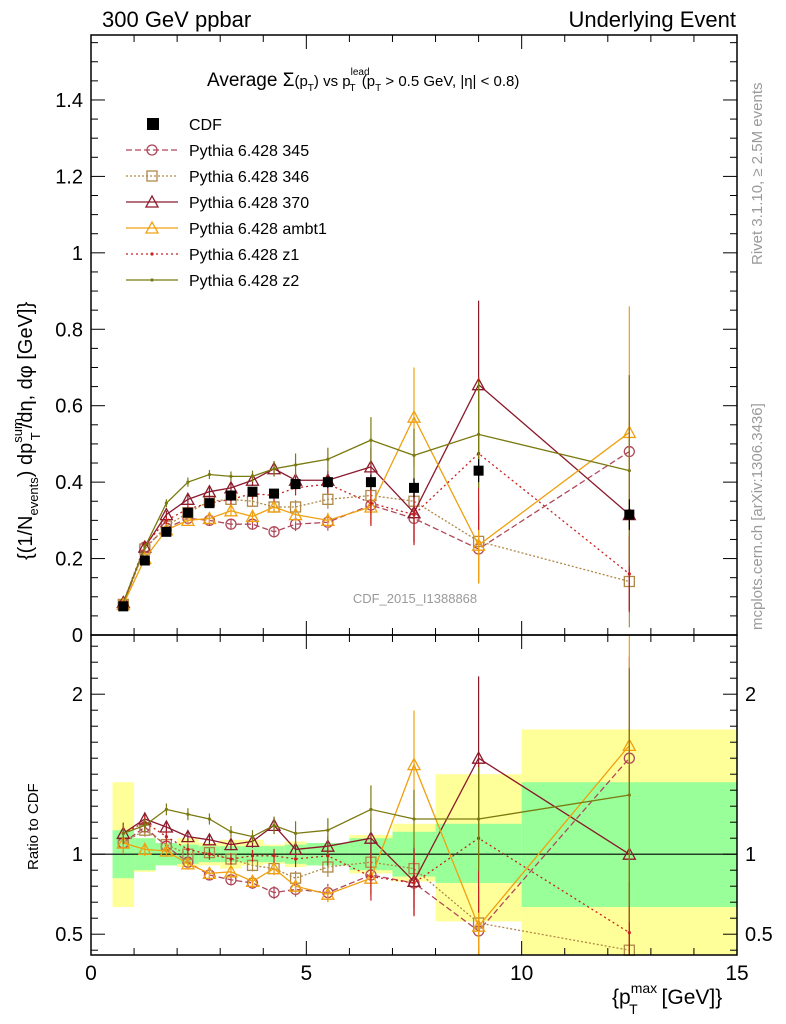 The image size is (786, 1024). I want to click on y-tick-label: 0.8, so click(69, 330).